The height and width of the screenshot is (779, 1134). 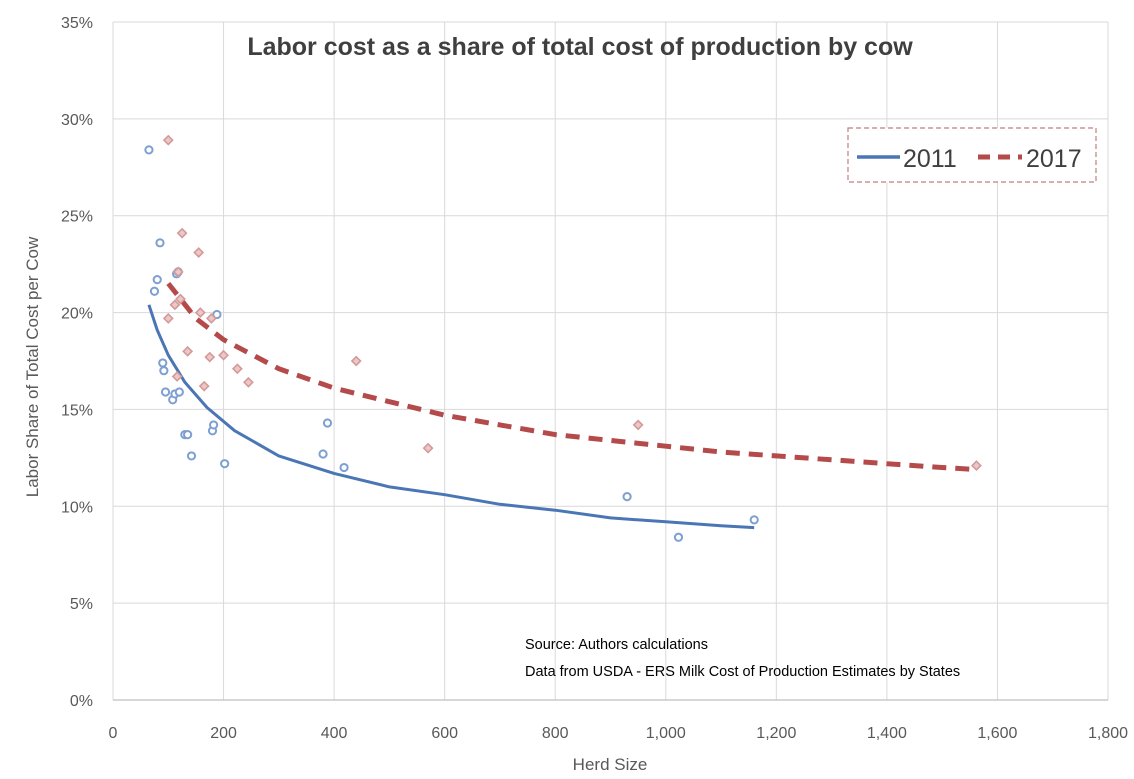 What do you see at coordinates (997, 733) in the screenshot?
I see `x-tick-label: 1,600` at bounding box center [997, 733].